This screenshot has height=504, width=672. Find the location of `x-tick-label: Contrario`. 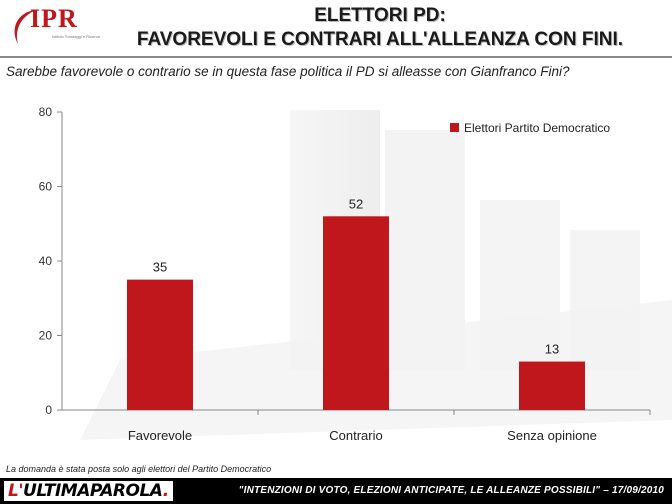

x-tick-label: Contrario is located at coordinates (355, 435).